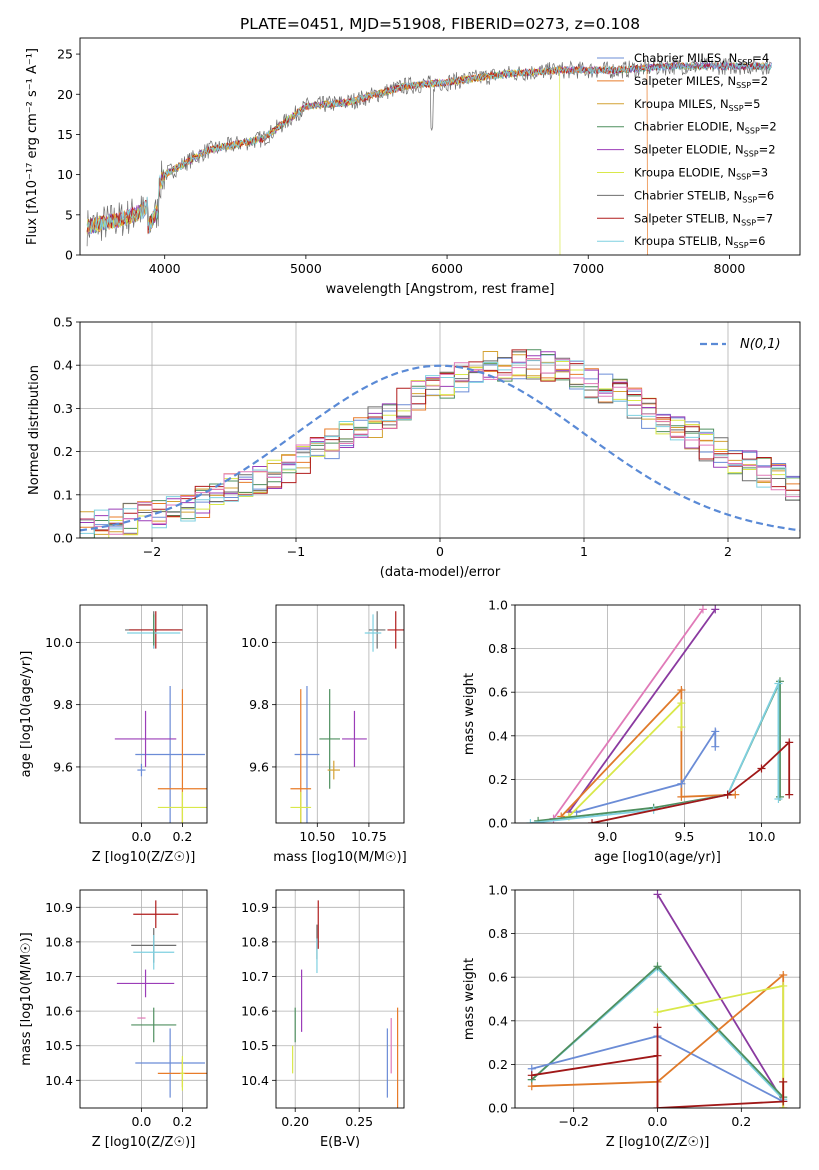 This screenshot has height=1170, width=819. I want to click on y-tick-label: 9.6, so click(259, 766).